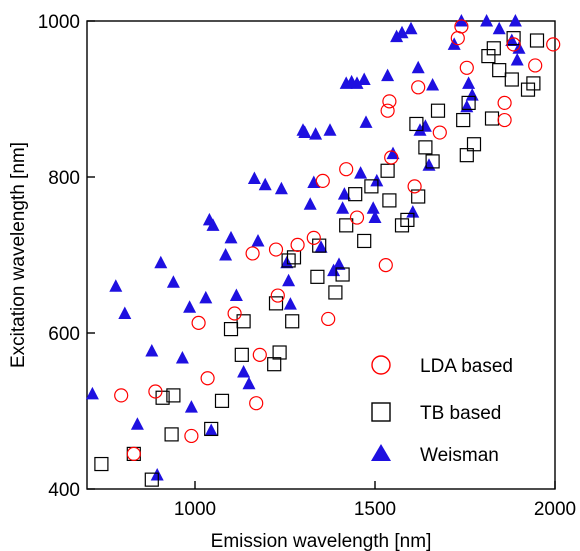 Image resolution: width=580 pixels, height=551 pixels. What do you see at coordinates (321, 541) in the screenshot?
I see `x-axis-title: Emission wavelength [nm]` at bounding box center [321, 541].